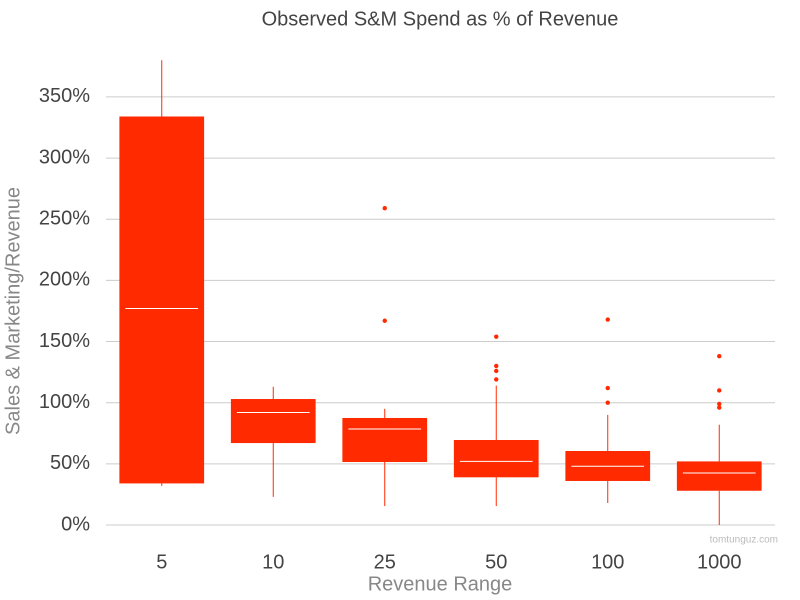 Image resolution: width=800 pixels, height=600 pixels. What do you see at coordinates (719, 562) in the screenshot?
I see `x-tick-label: 1000` at bounding box center [719, 562].